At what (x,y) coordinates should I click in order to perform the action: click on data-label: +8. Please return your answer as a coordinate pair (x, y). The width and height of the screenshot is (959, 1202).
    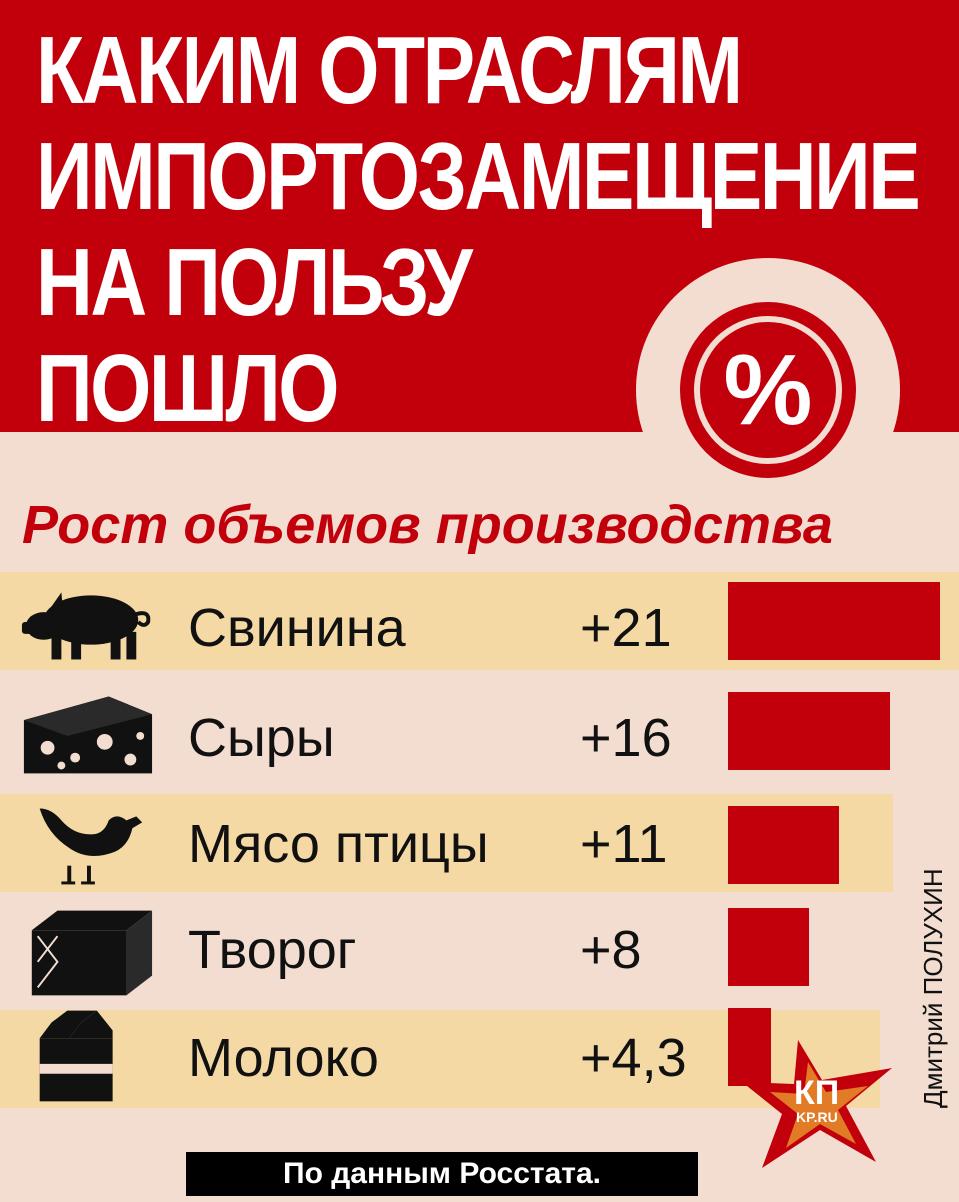
    Looking at the image, I should click on (611, 950).